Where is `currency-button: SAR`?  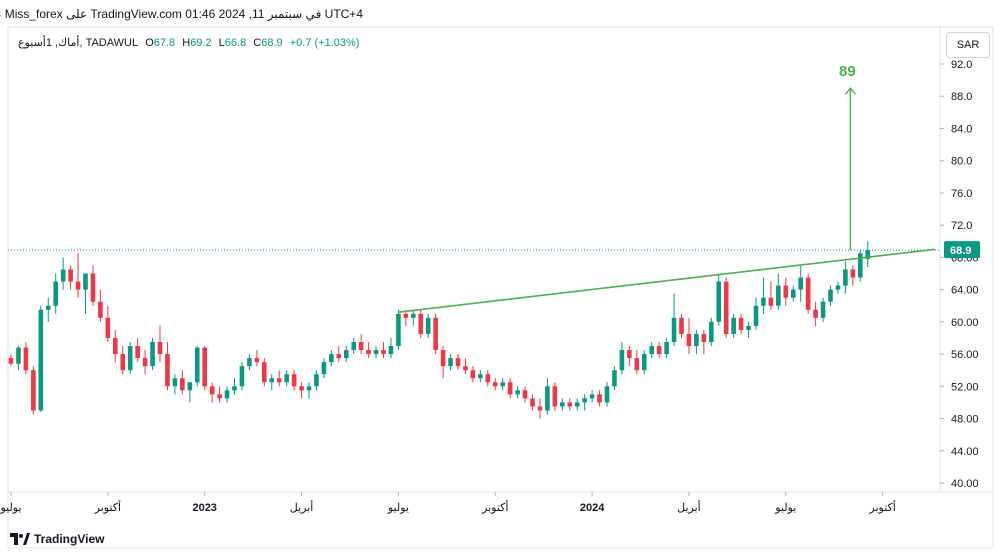 currency-button: SAR is located at coordinates (968, 45).